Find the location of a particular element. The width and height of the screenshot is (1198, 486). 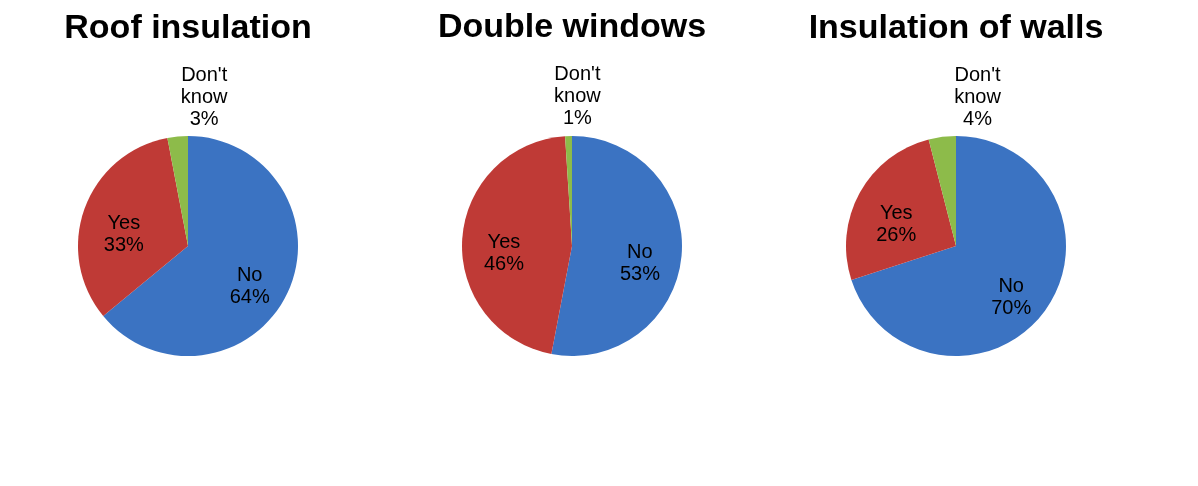

chart-title: Double windows is located at coordinates (572, 25).